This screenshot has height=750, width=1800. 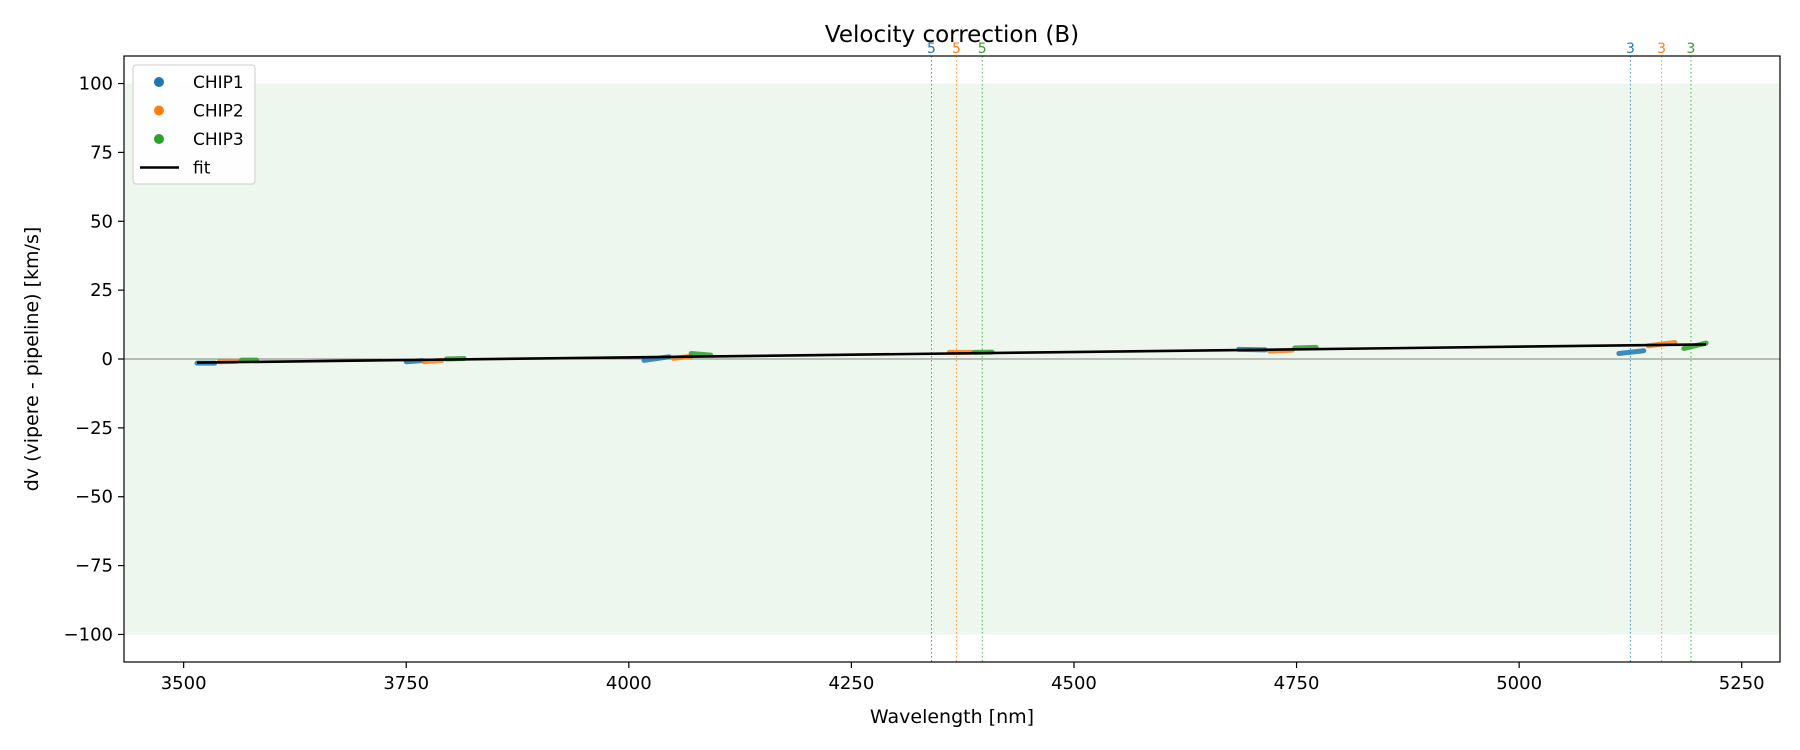 What do you see at coordinates (101, 152) in the screenshot?
I see `y-tick-label: 75` at bounding box center [101, 152].